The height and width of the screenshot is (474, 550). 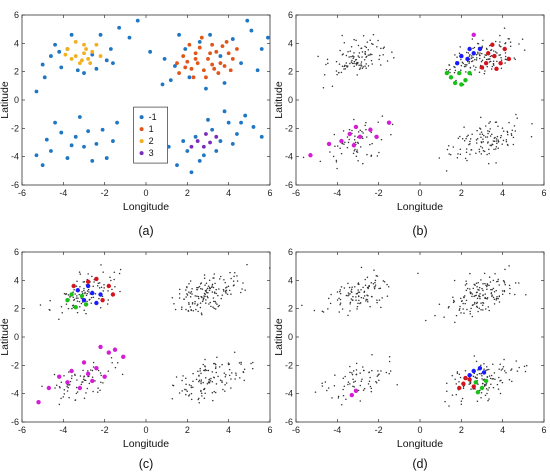 I want to click on x-tick-label: -6, so click(x=22, y=430).